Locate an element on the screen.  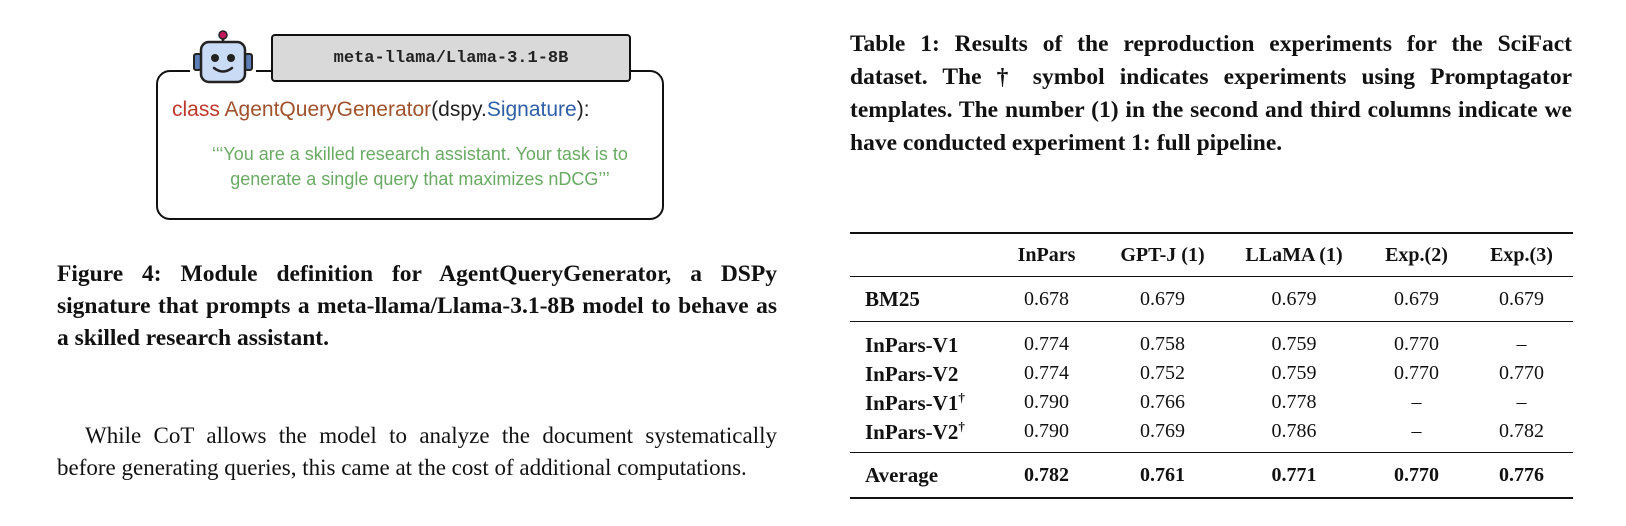
table-row: BM25 0.678 0.679 0.679 0.679 0.679 is located at coordinates (1211, 299).